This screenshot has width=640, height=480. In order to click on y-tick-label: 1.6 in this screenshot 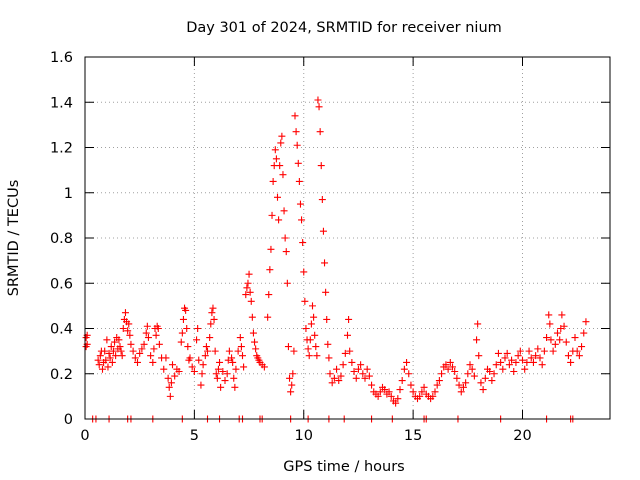, I will do `click(61, 58)`.